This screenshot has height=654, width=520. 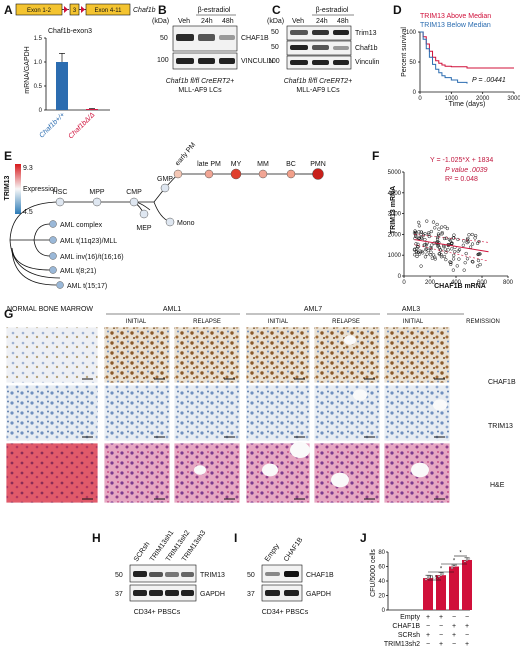 What do you see at coordinates (346, 322) in the screenshot?
I see `g-sub-aml7-relapse: RELAPSE` at bounding box center [346, 322].